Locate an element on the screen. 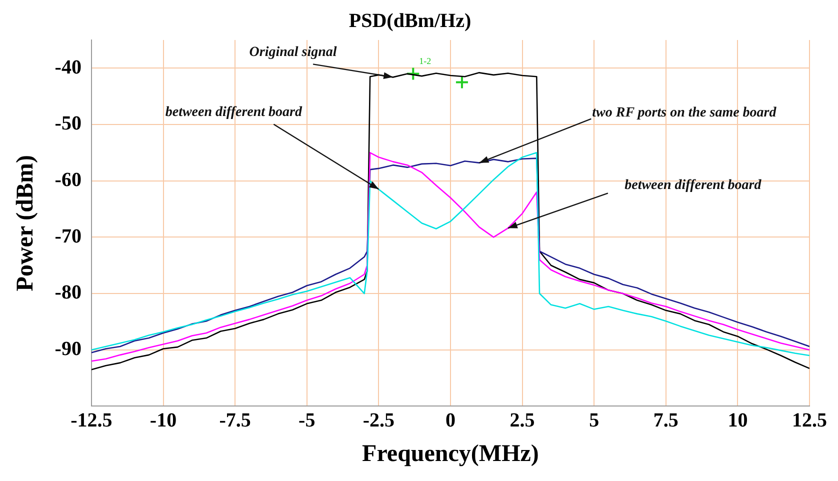 The height and width of the screenshot is (481, 838). y-tick-label: -80 is located at coordinates (68, 293).